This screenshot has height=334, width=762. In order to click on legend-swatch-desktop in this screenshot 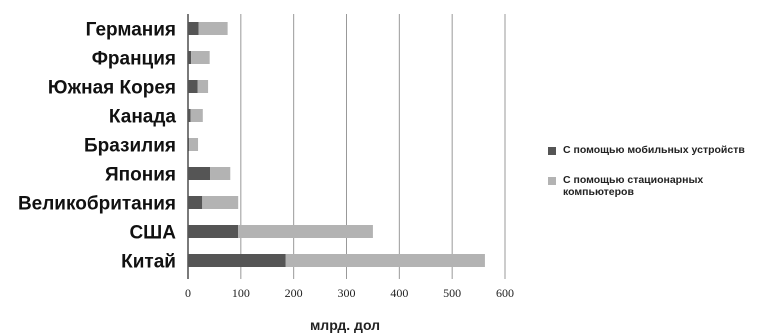, I will do `click(552, 181)`.